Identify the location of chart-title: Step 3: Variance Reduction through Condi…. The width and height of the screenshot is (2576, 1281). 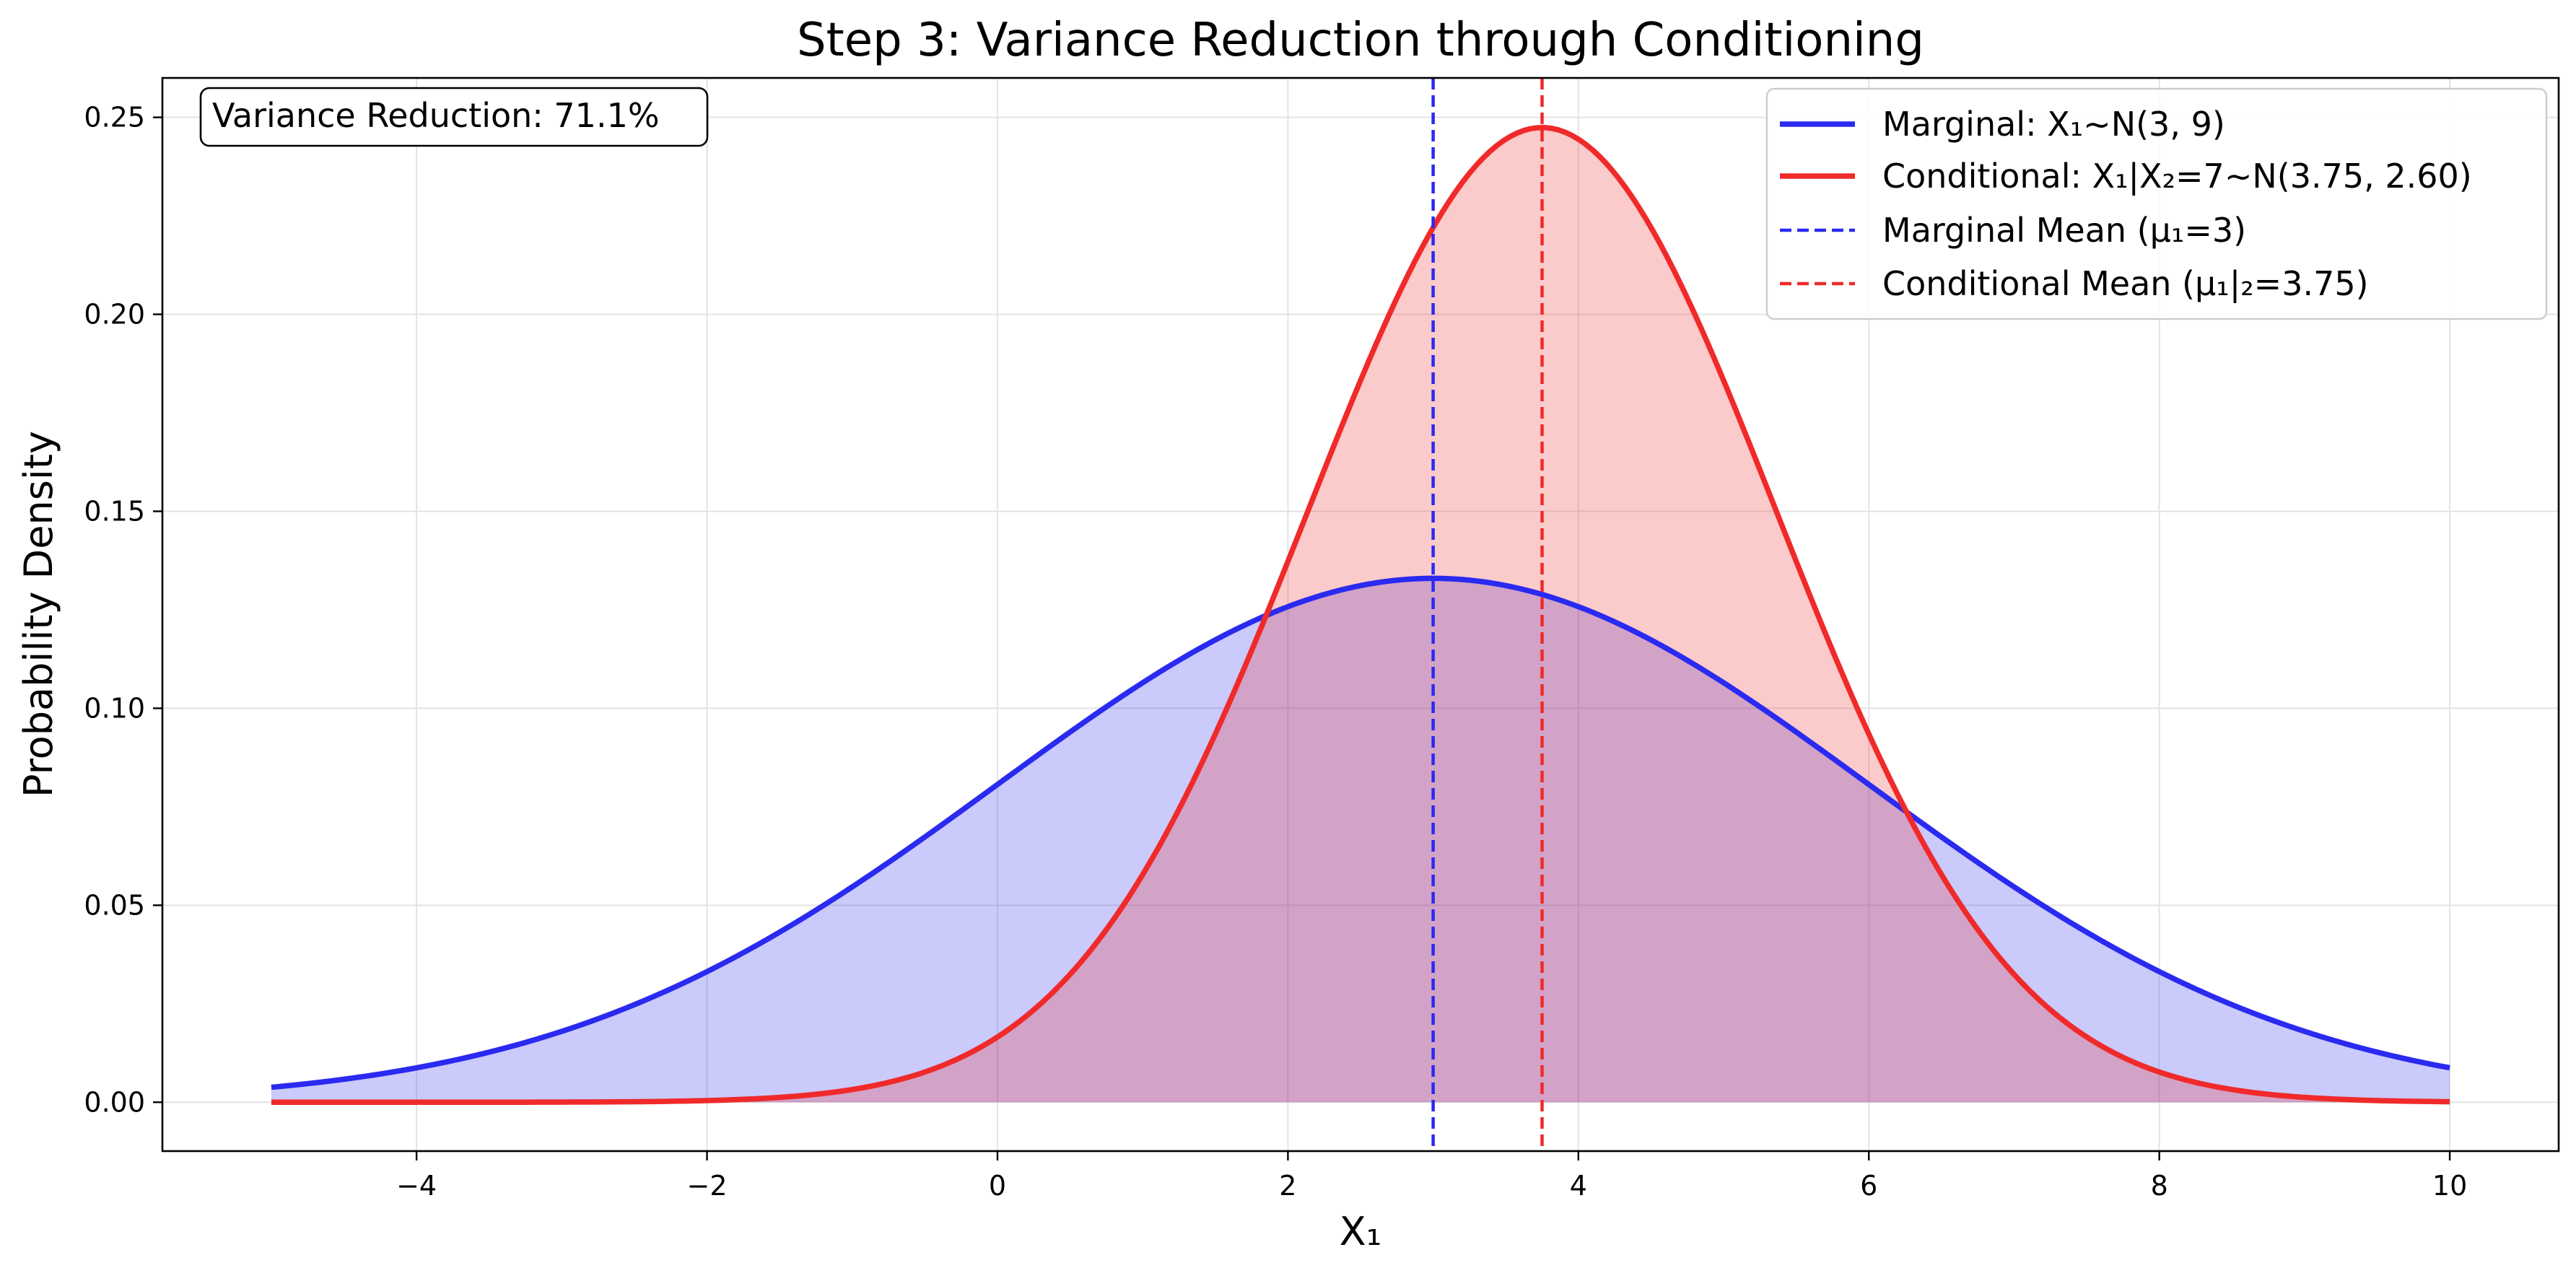
(1360, 40).